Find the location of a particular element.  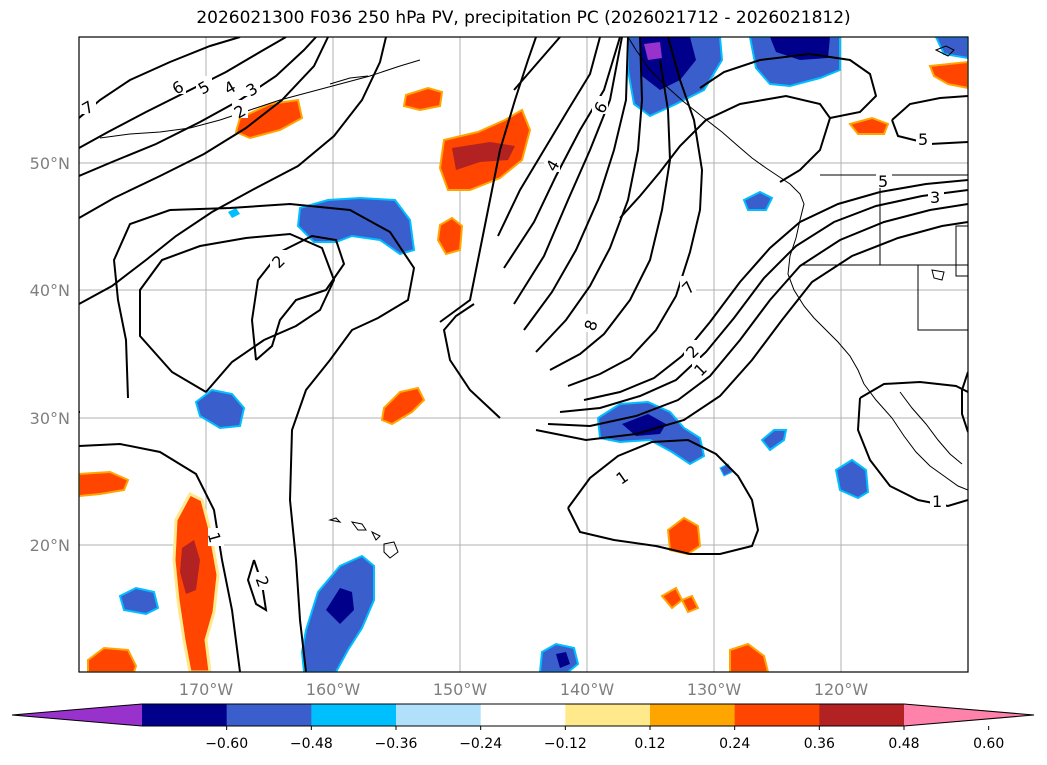

colorbar-tick-label: 0.60 is located at coordinates (988, 744).